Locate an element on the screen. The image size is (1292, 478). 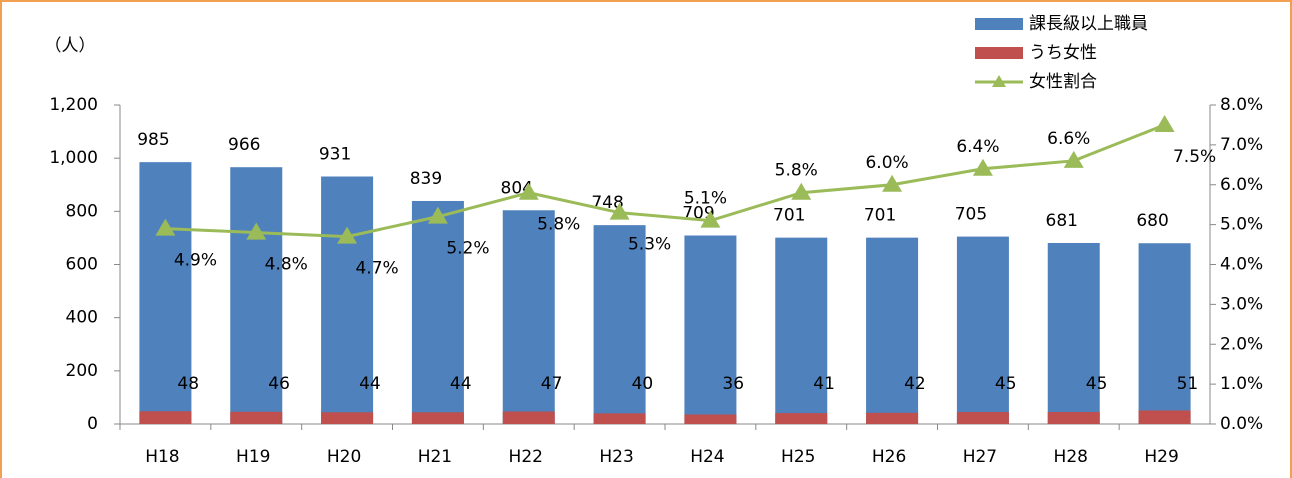
data-label: 931 is located at coordinates (335, 155).